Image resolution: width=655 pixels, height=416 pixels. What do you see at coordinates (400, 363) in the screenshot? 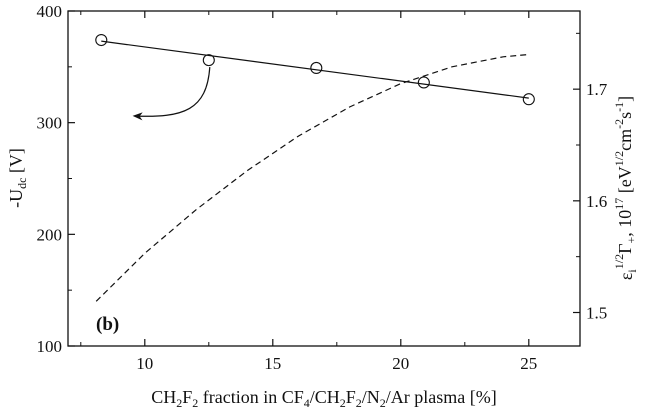
I see `x-tick-label: 20` at bounding box center [400, 363].